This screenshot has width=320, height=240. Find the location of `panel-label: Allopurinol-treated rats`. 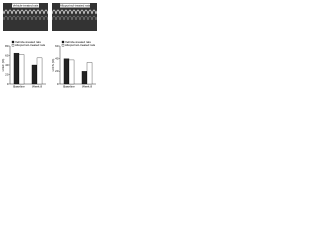

panel-label: Allopurinol-treated rats is located at coordinates (75, 5).